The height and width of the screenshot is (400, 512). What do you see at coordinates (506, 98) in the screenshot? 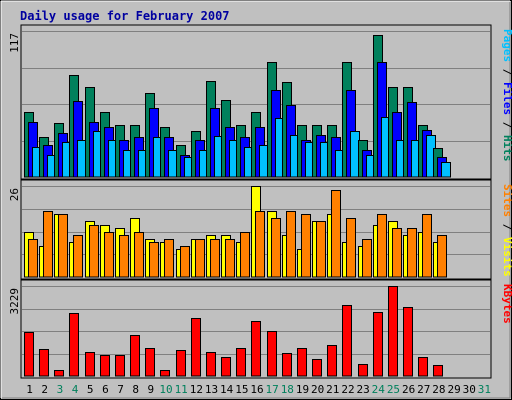
I see `series-label-part-3: Files` at bounding box center [506, 98].